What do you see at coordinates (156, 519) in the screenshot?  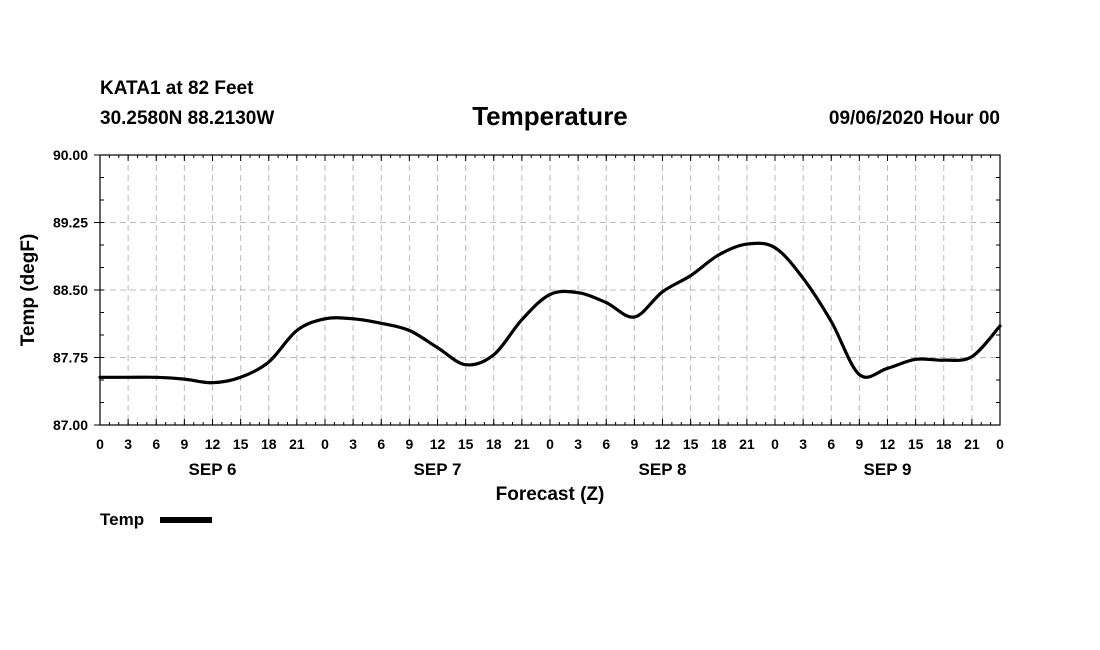 I see `legend: Temp` at bounding box center [156, 519].